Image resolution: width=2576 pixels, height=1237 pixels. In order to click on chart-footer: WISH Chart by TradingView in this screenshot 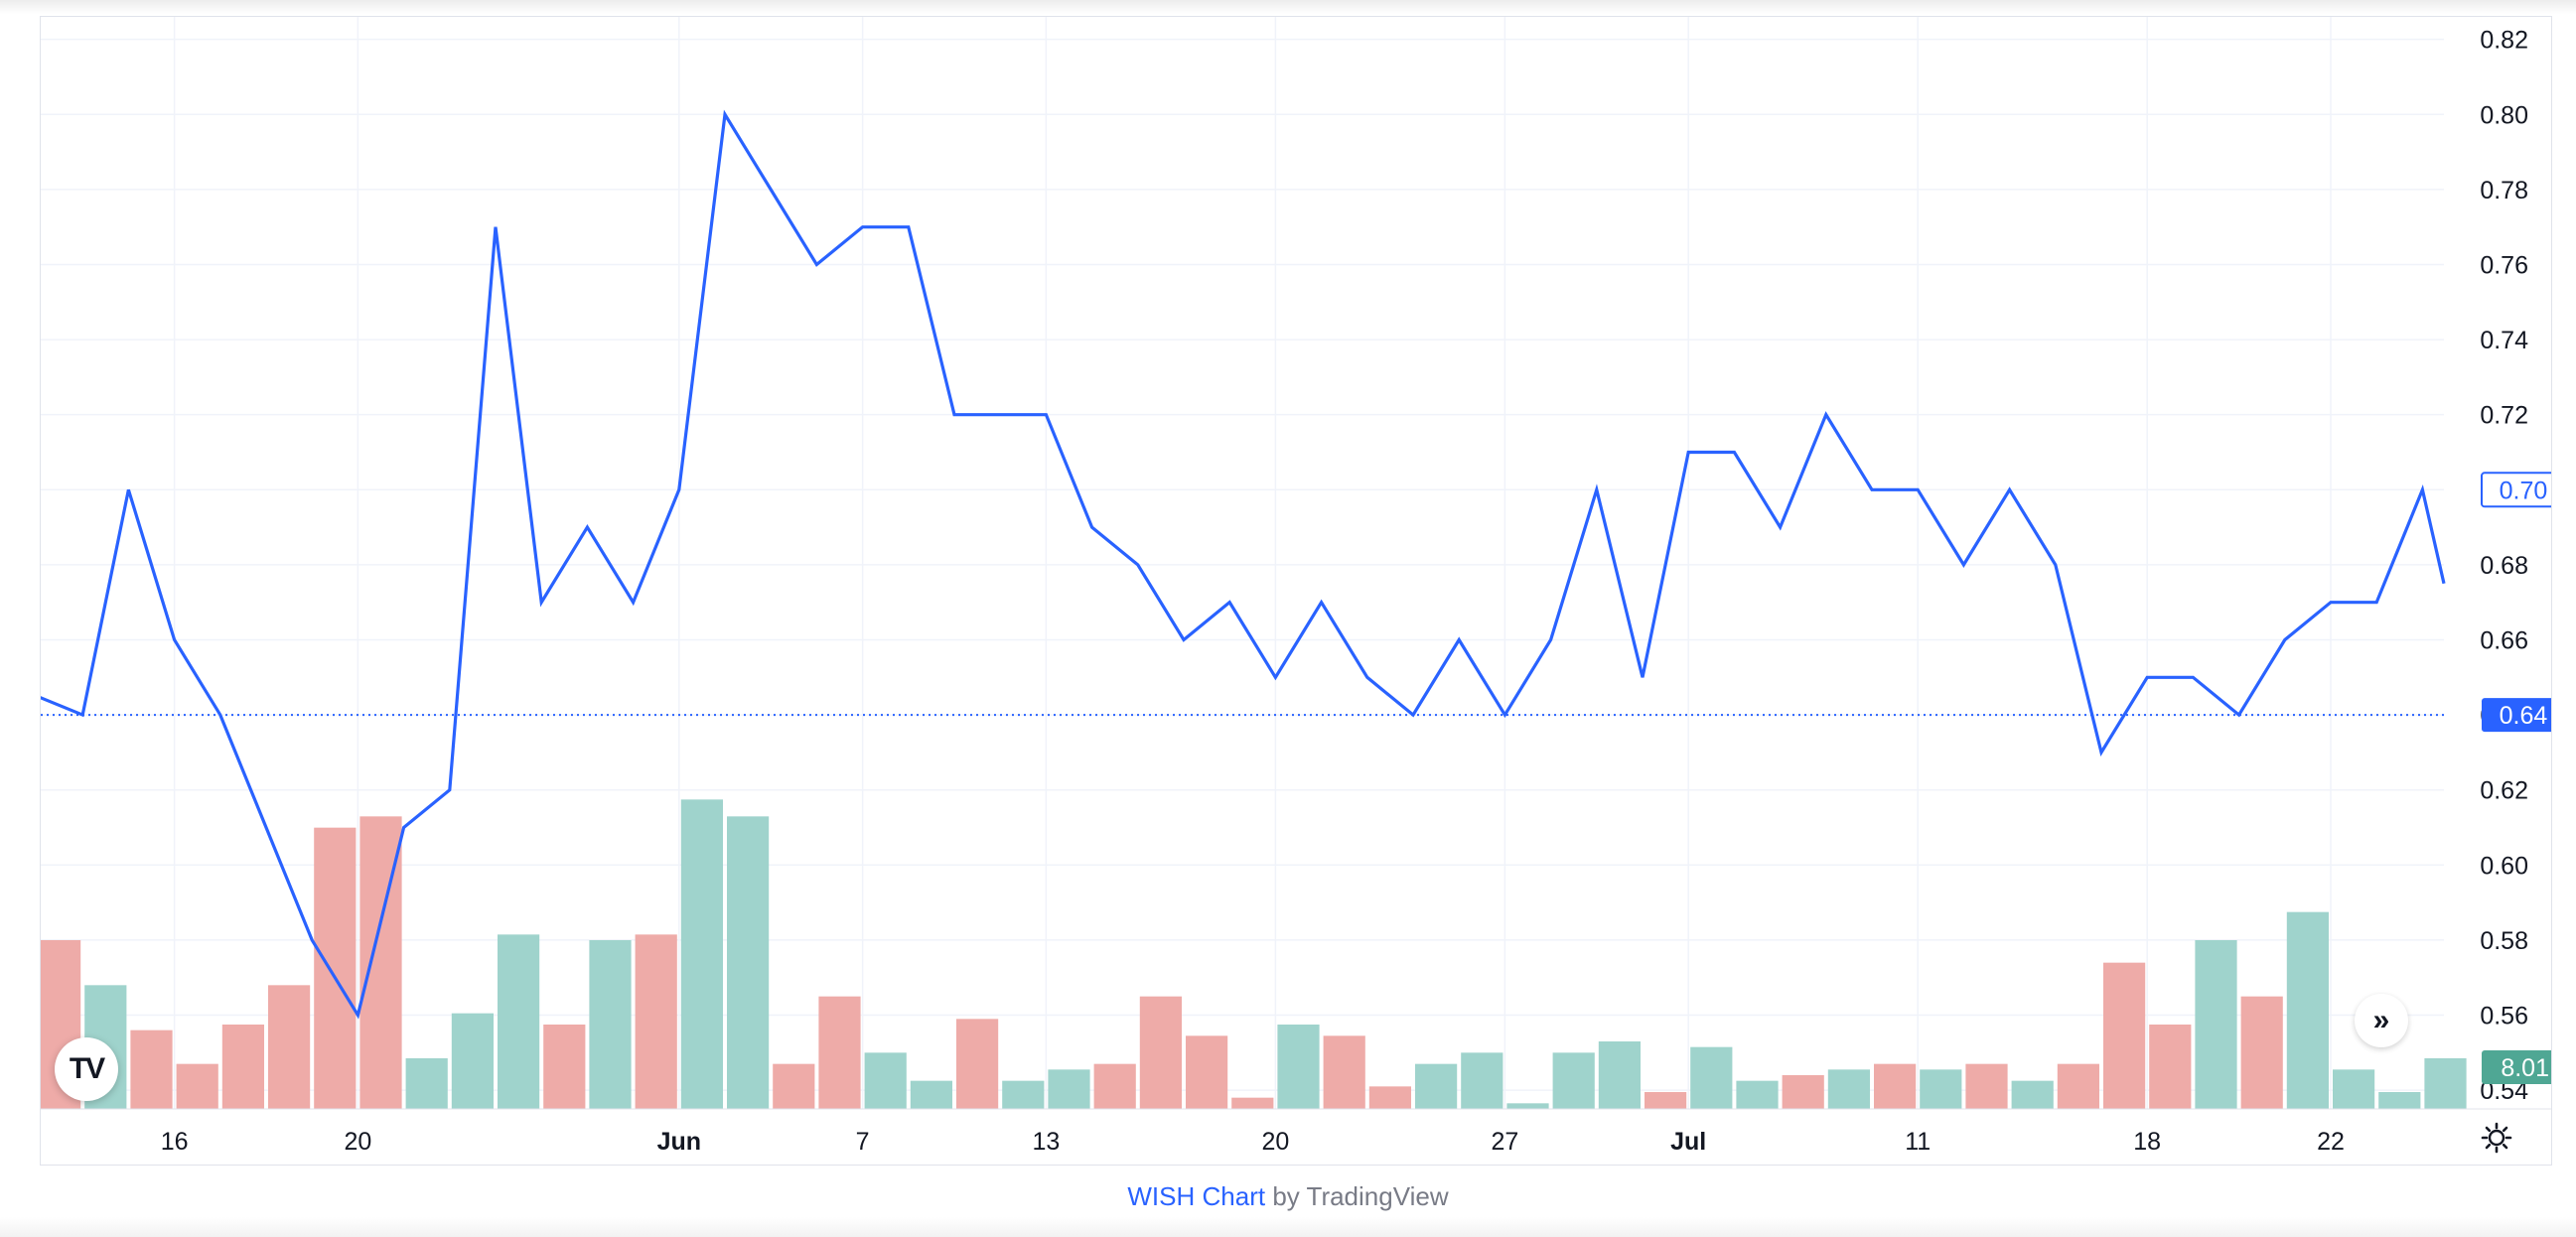, I will do `click(1288, 1196)`.